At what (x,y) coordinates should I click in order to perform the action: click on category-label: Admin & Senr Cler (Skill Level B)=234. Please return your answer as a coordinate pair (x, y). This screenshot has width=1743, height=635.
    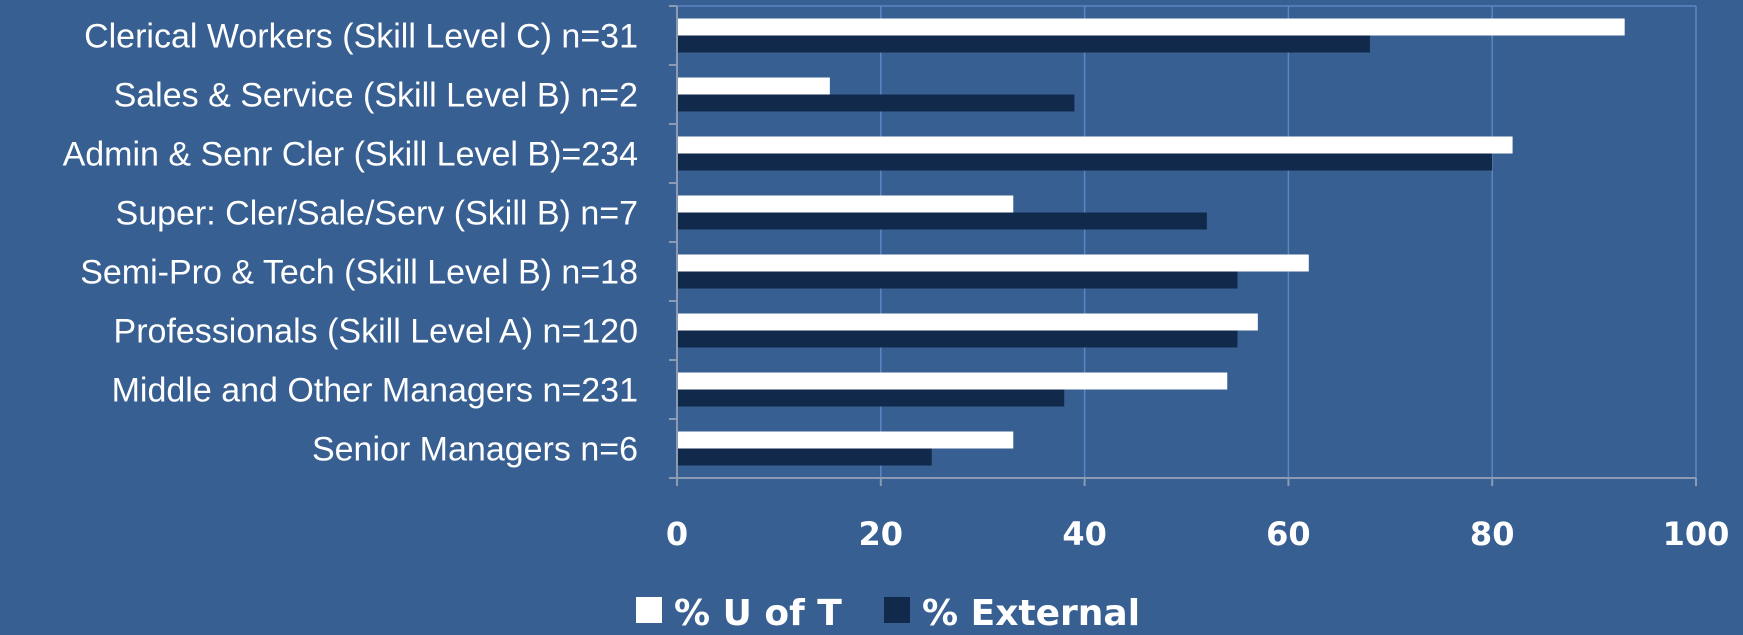
    Looking at the image, I should click on (350, 155).